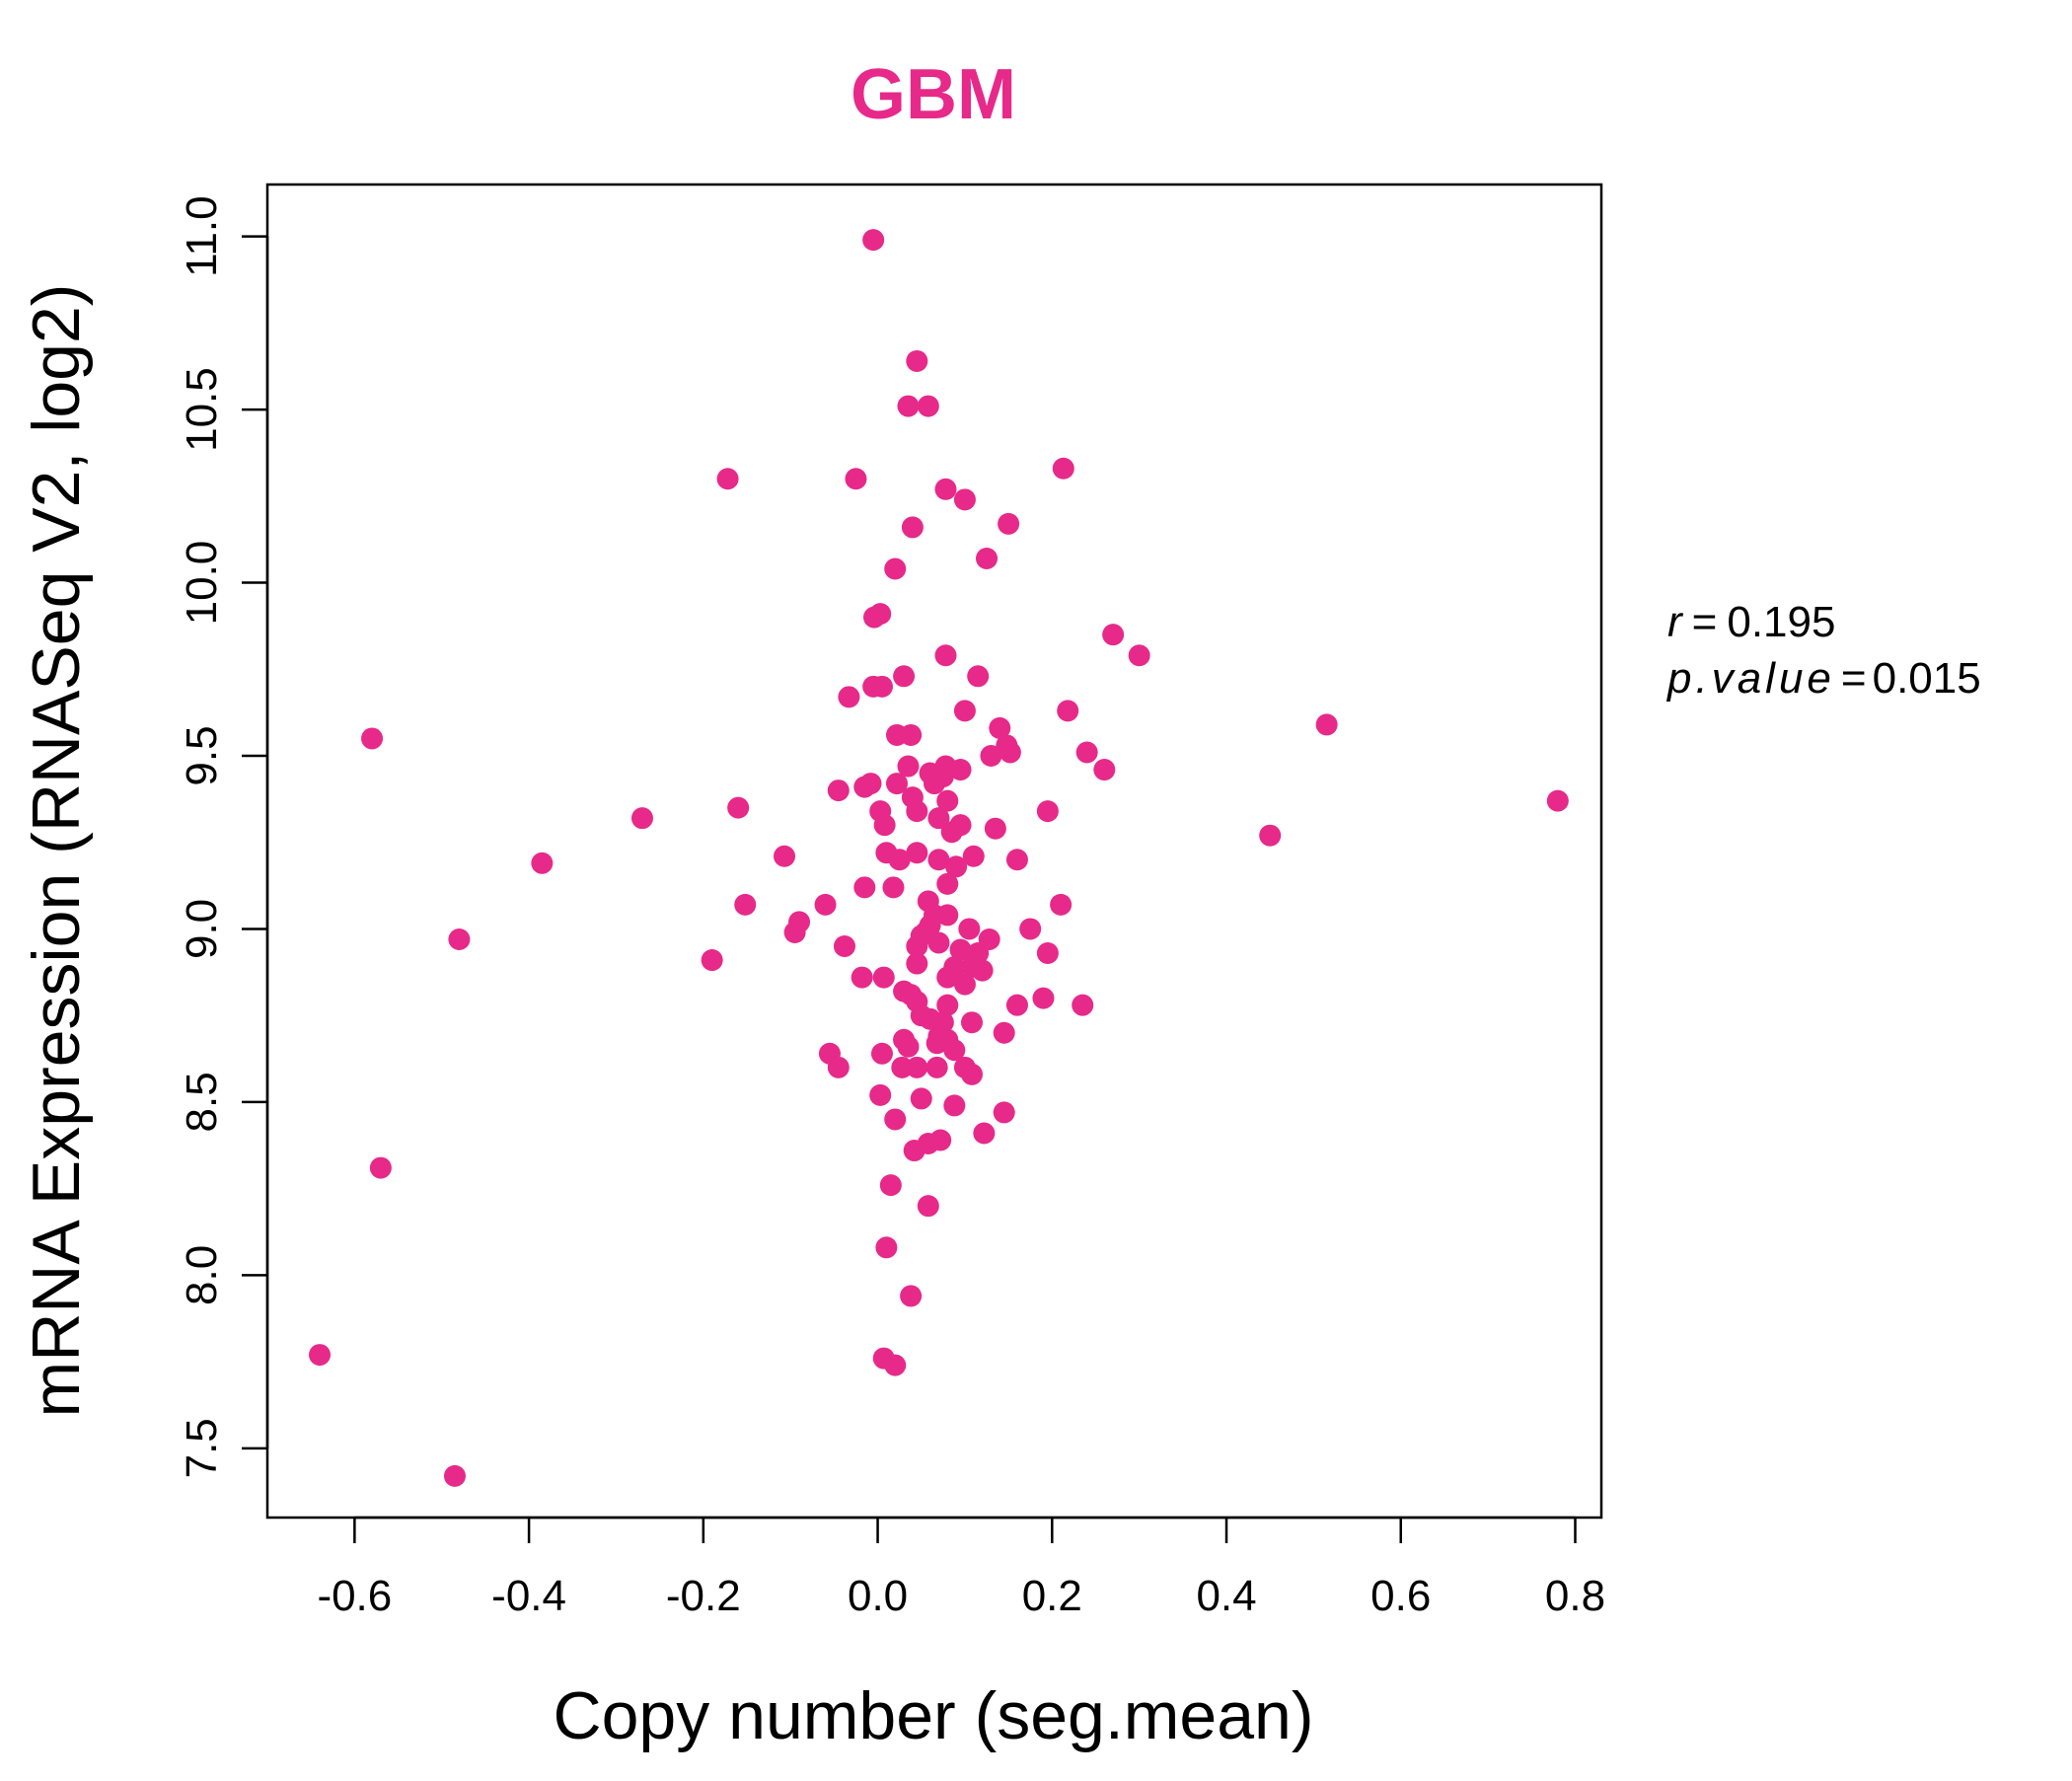  I want to click on x-tick-label: 0.6, so click(1401, 1596).